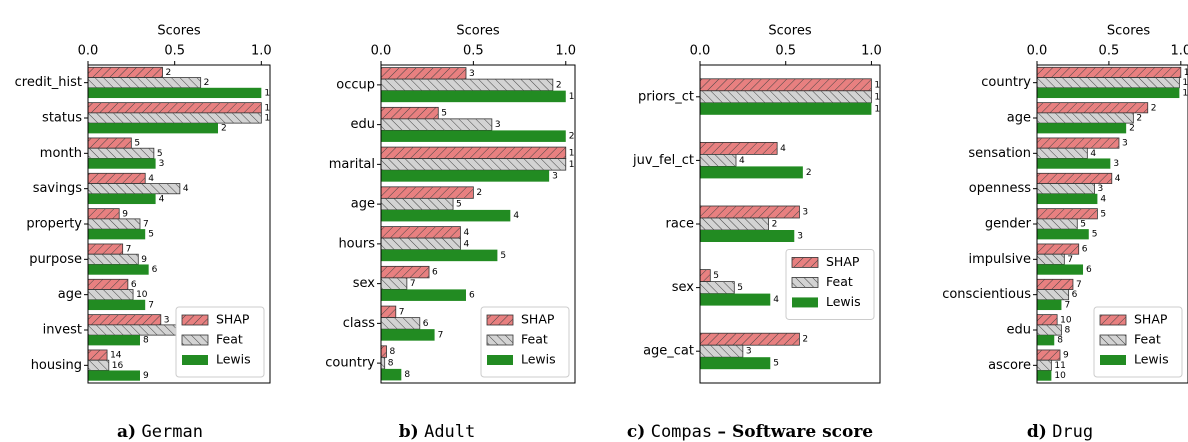  What do you see at coordinates (48, 82) in the screenshot?
I see `category-label: credit_hist` at bounding box center [48, 82].